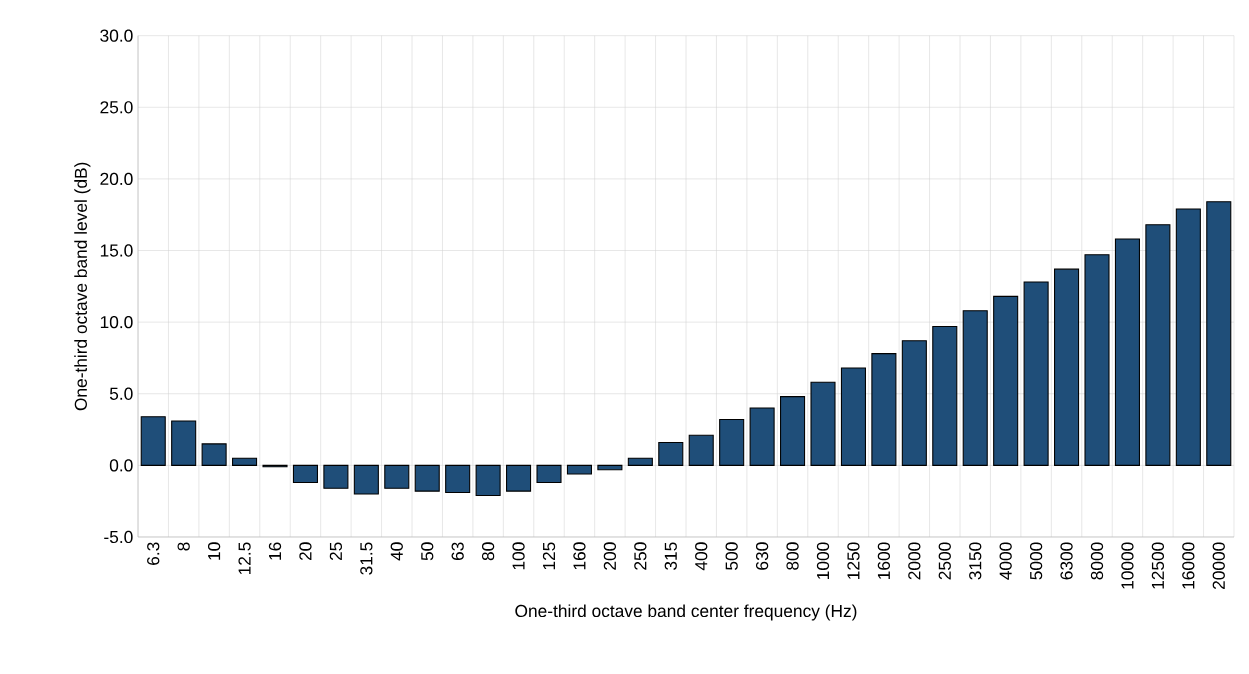  I want to click on x-tick-label: 100, so click(518, 556).